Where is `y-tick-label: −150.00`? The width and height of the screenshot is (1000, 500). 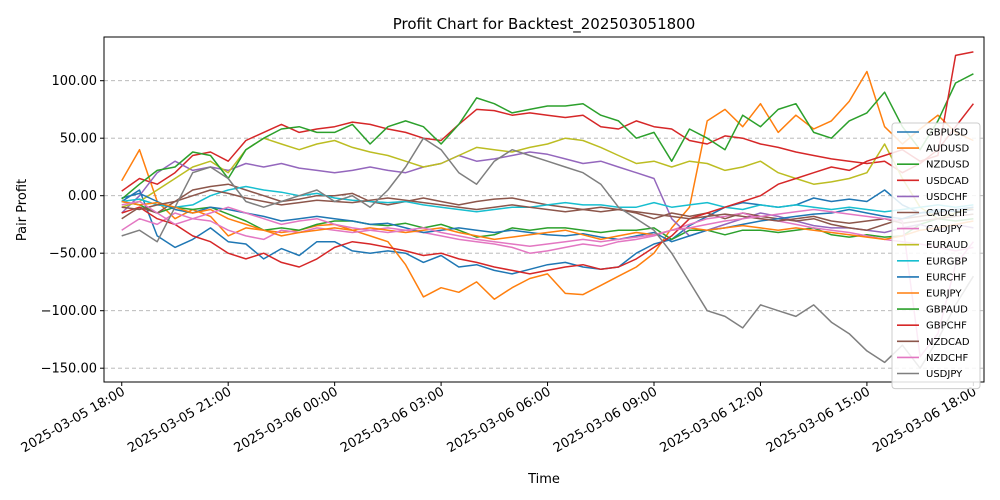 y-tick-label: −150.00 is located at coordinates (69, 369).